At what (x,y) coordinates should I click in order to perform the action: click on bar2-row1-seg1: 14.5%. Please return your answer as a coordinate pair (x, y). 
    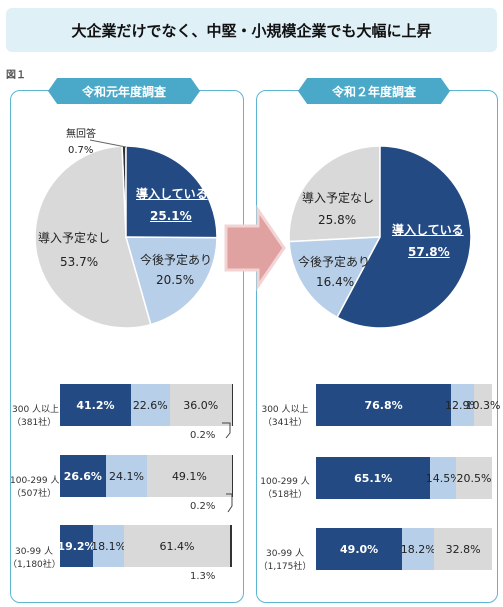
    Looking at the image, I should click on (443, 478).